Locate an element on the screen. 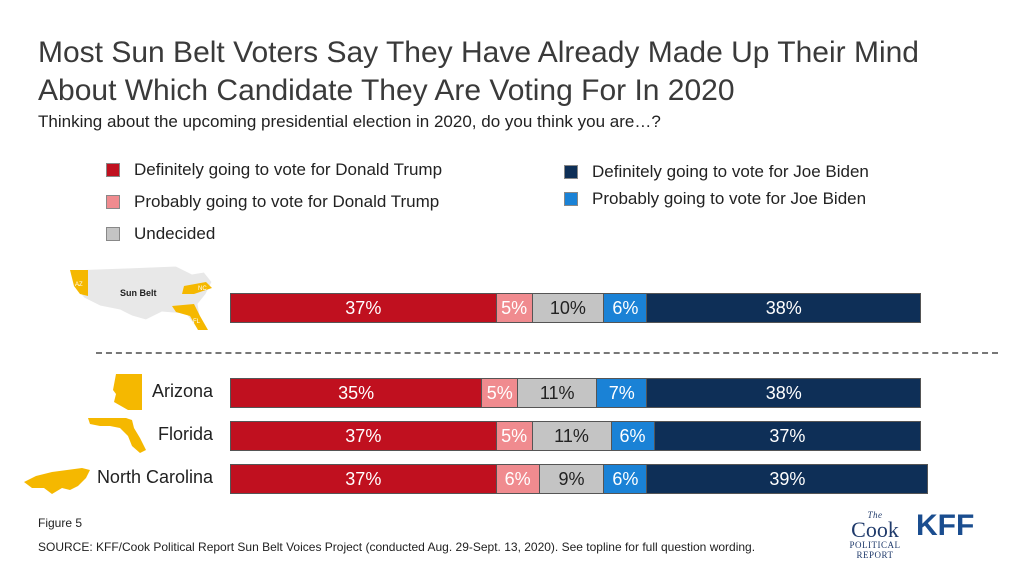 Image resolution: width=1024 pixels, height=576 pixels. legend-item-definitely-biden: Definitely going to vote for Joe Biden is located at coordinates (716, 172).